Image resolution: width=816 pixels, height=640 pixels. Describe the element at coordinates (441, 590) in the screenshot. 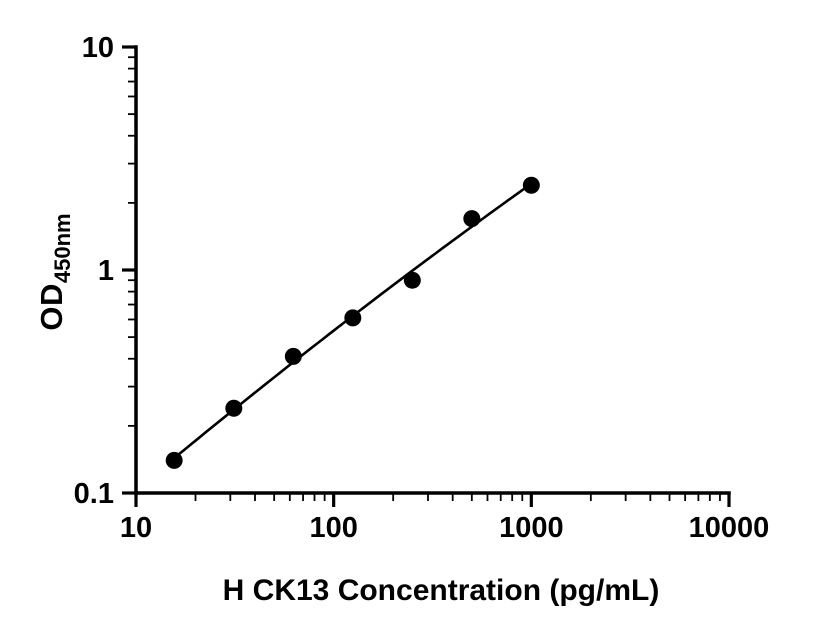

I see `x-axis-title: H CK13 Concentration (pg/mL)` at that location.